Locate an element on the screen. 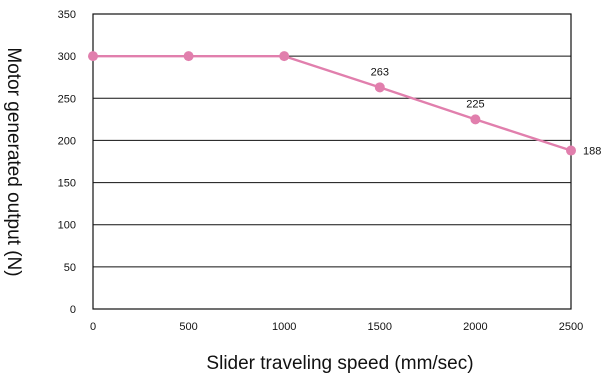 The height and width of the screenshot is (376, 608). x-tick-label: 2000 is located at coordinates (475, 327).